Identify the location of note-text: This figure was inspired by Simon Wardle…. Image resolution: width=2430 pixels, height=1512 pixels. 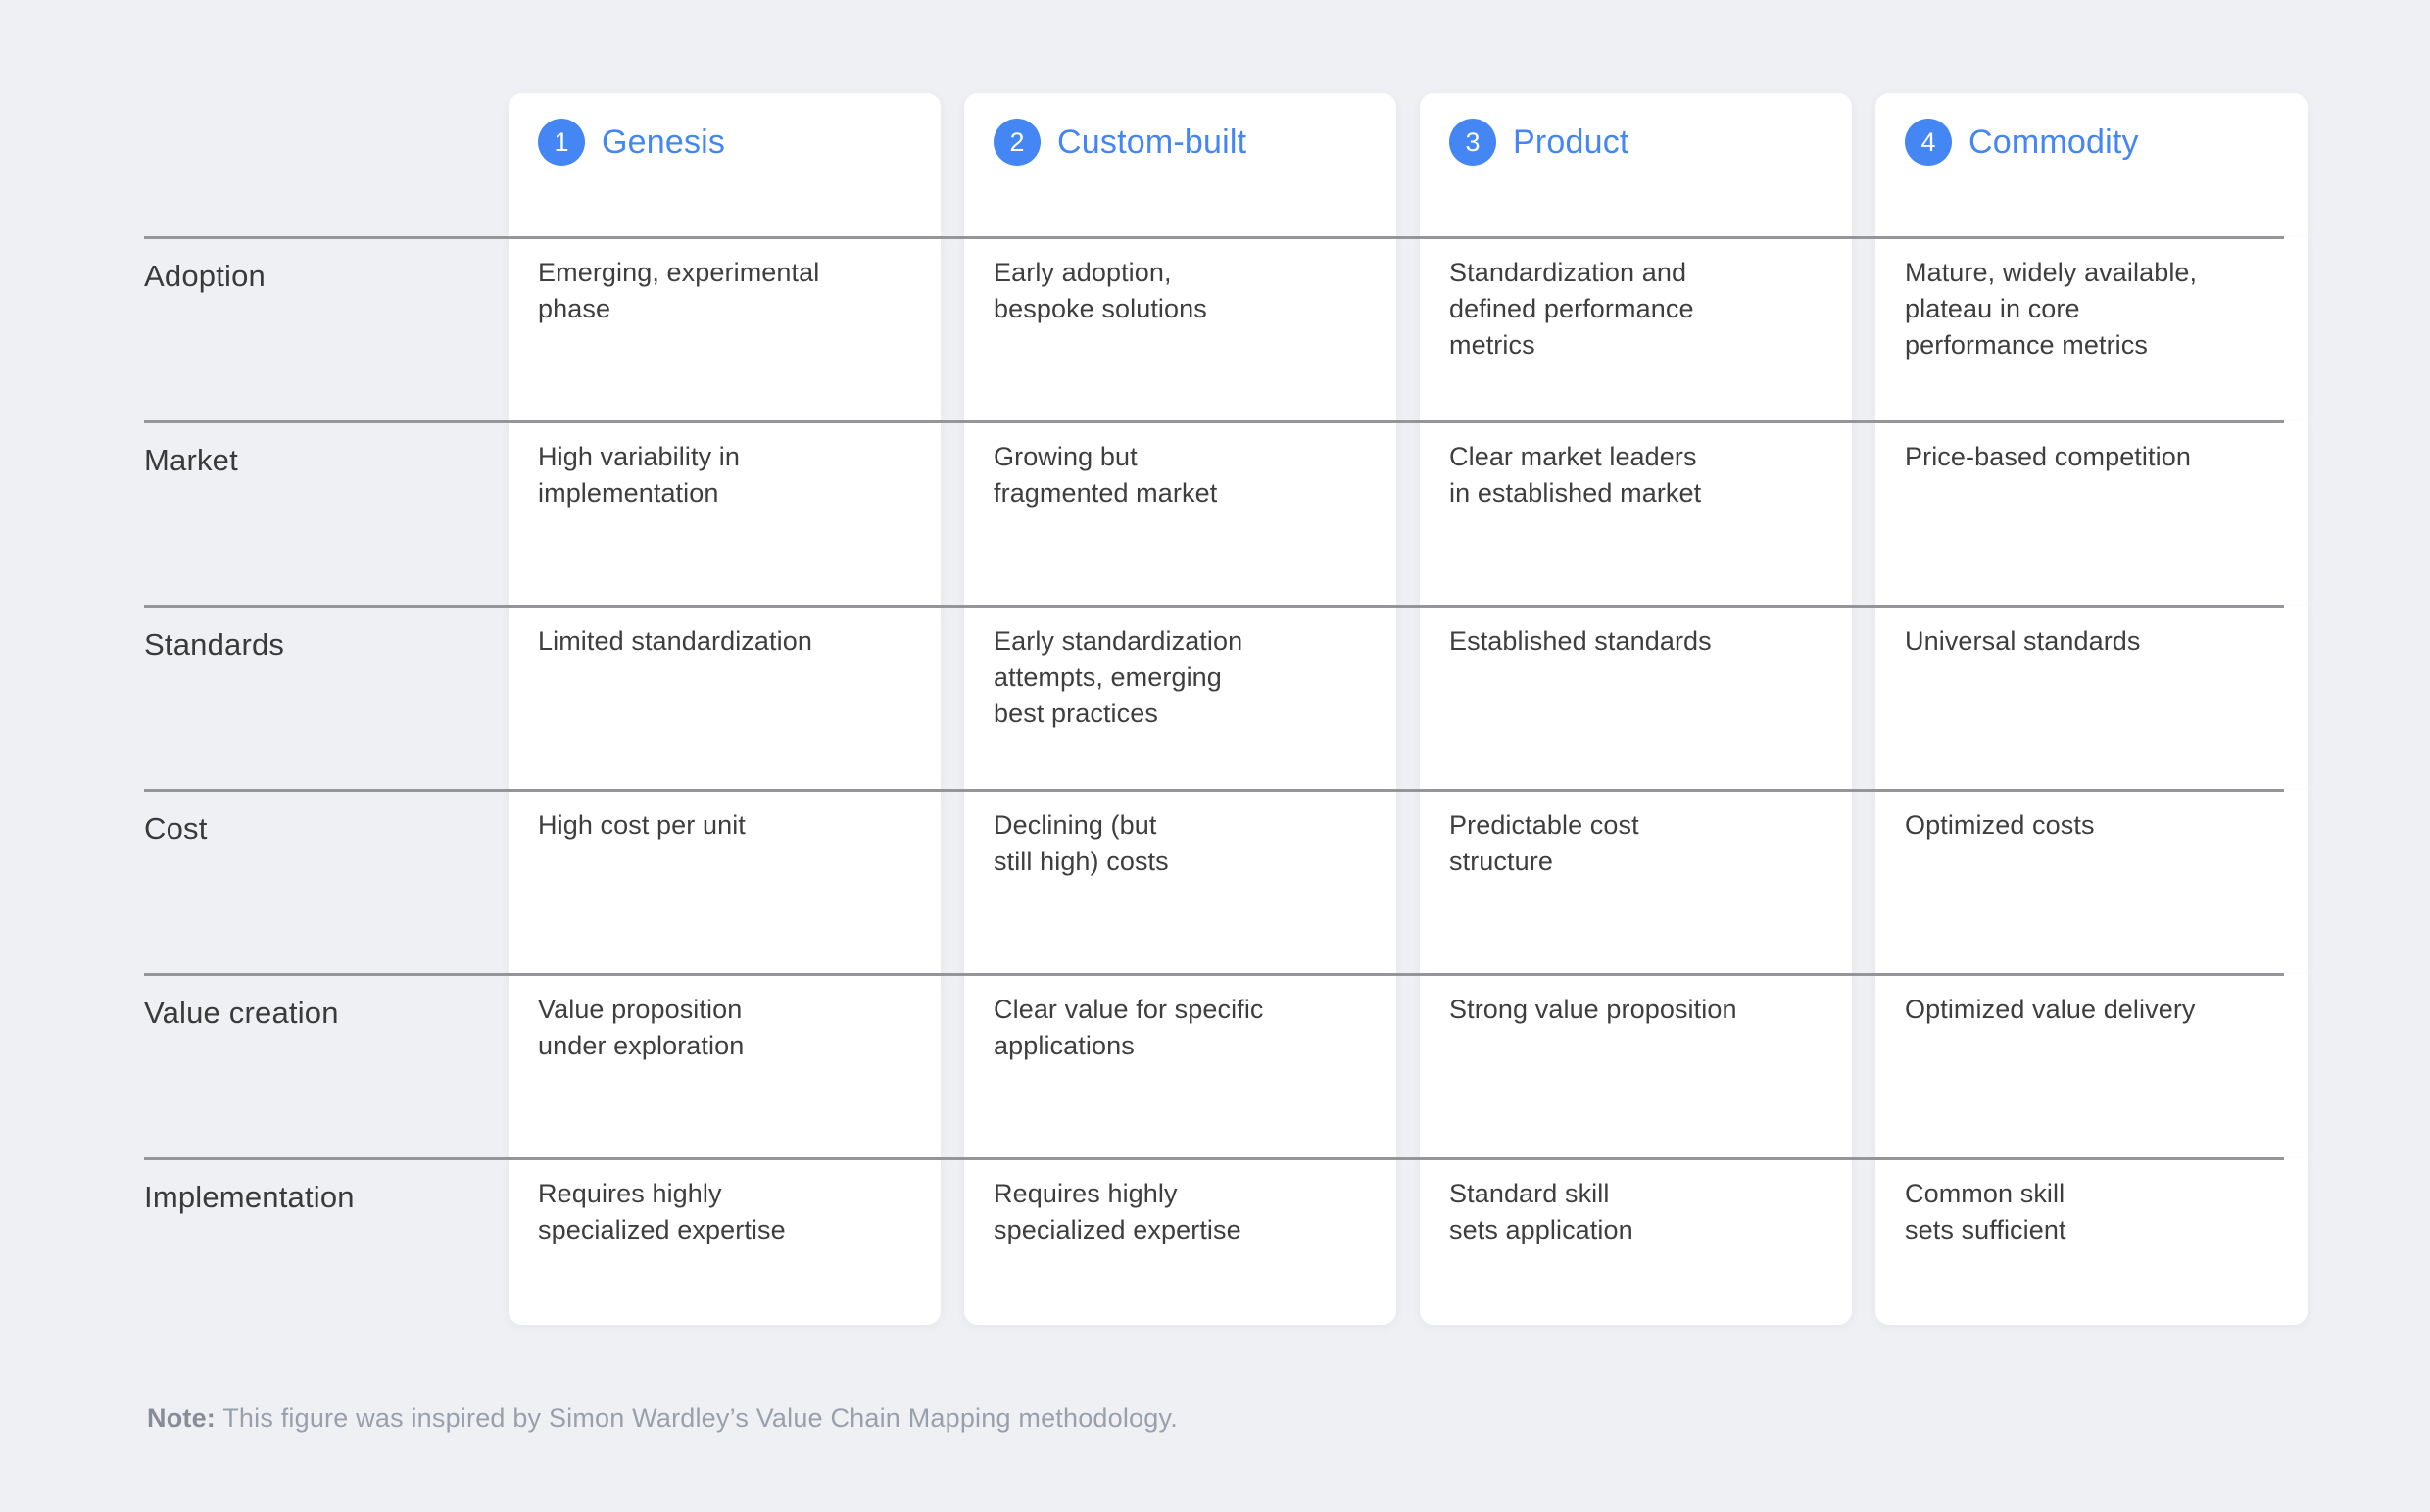
(697, 1418).